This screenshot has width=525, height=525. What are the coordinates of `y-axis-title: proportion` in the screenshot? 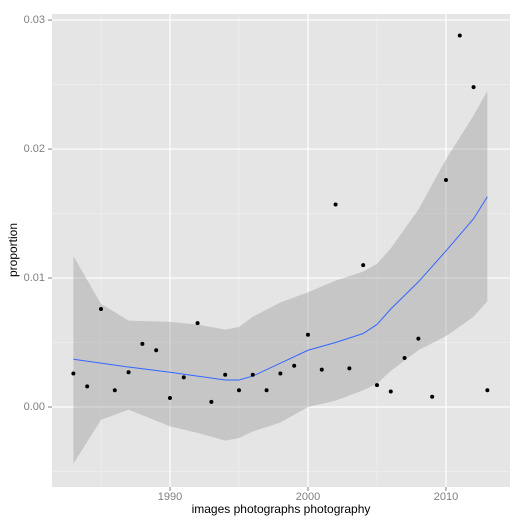 It's located at (13, 250).